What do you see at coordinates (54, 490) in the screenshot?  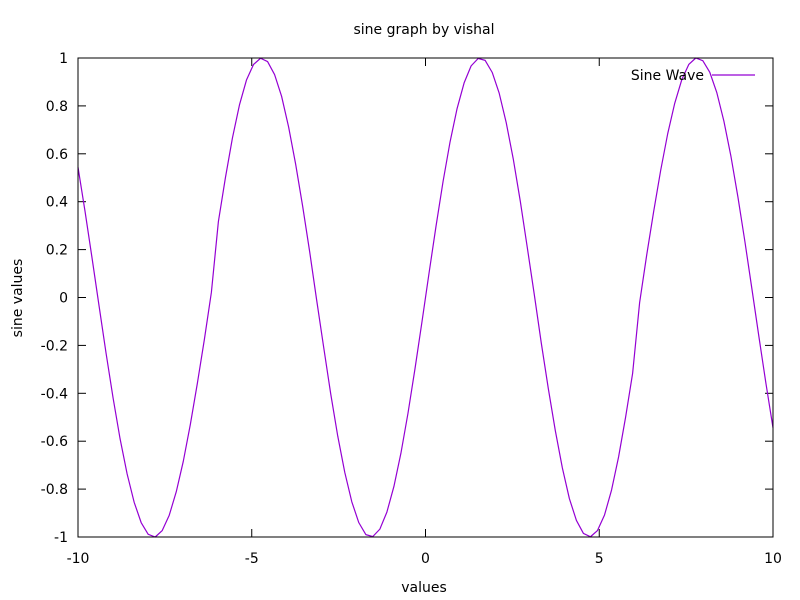 I see `y-tick-label: -0.8` at bounding box center [54, 490].